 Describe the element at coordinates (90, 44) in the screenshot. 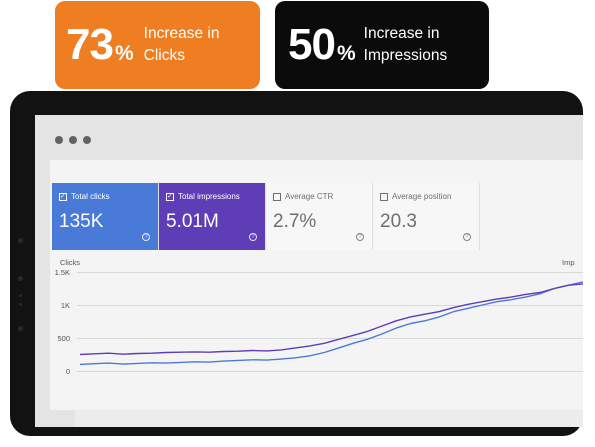

I see `clicks-increase-value: 73` at that location.